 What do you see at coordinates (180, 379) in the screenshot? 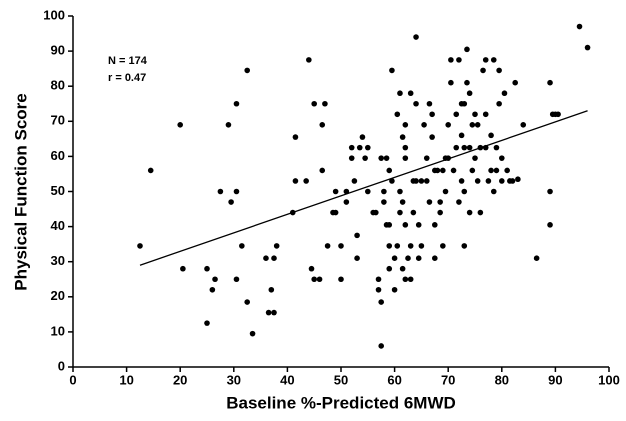
I see `x-tick-label: 20` at bounding box center [180, 379].